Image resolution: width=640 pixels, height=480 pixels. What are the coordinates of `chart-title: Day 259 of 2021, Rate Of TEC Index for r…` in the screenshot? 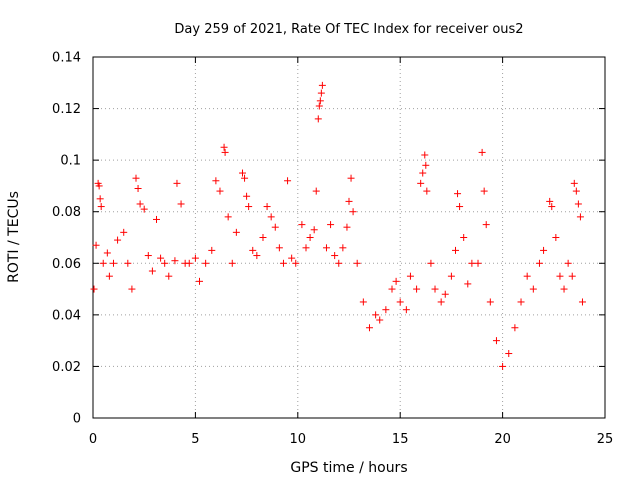 It's located at (348, 29).